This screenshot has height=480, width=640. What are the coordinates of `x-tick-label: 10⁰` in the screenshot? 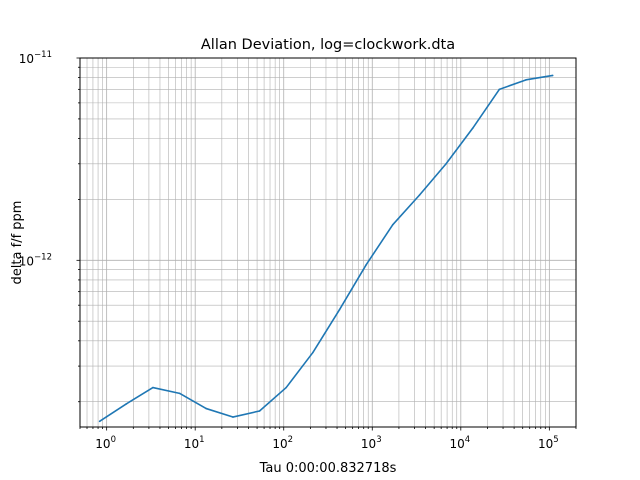 It's located at (105, 443).